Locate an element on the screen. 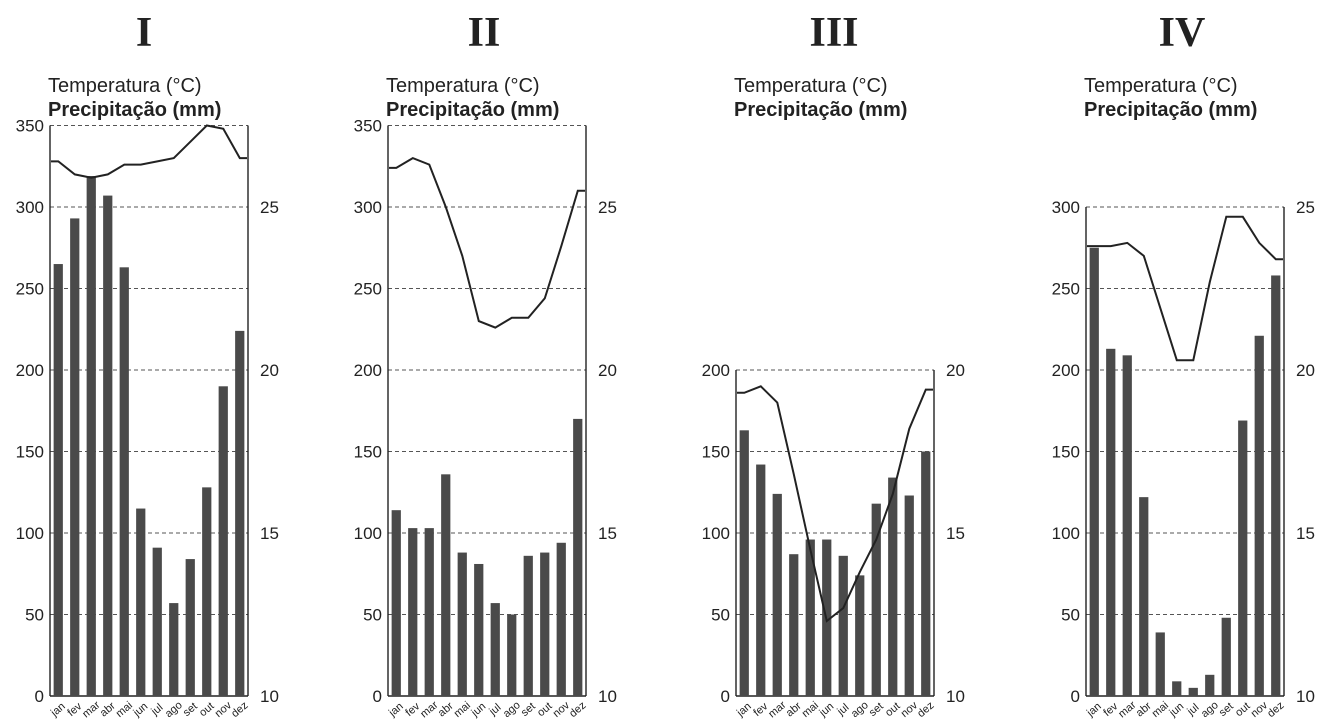 This screenshot has height=724, width=1322. chart-title: III is located at coordinates (833, 33).